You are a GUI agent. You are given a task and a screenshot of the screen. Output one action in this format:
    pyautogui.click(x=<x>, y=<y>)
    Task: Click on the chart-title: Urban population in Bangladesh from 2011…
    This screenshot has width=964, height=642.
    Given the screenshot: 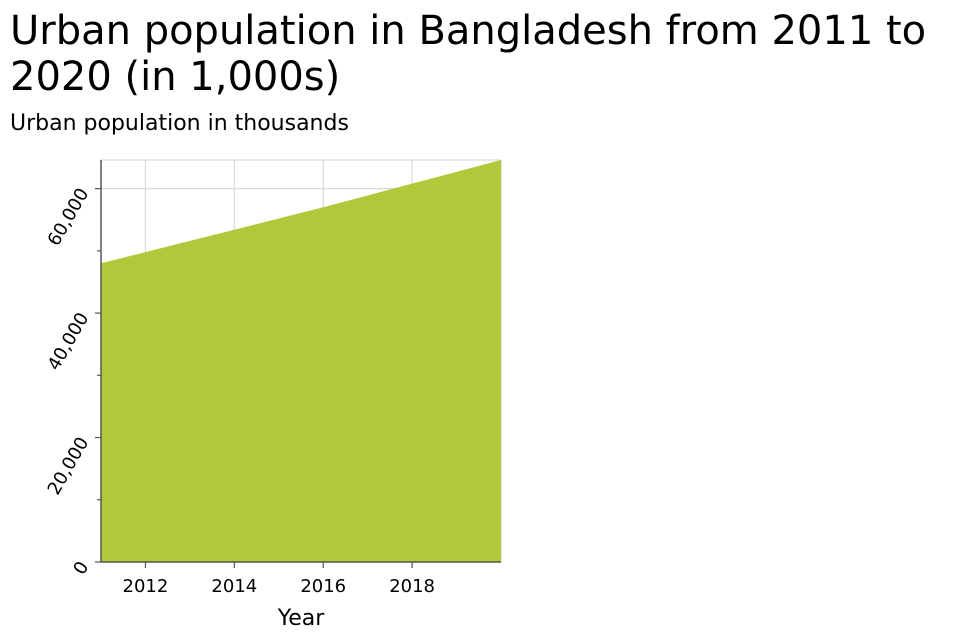 What is the action you would take?
    pyautogui.click(x=468, y=54)
    